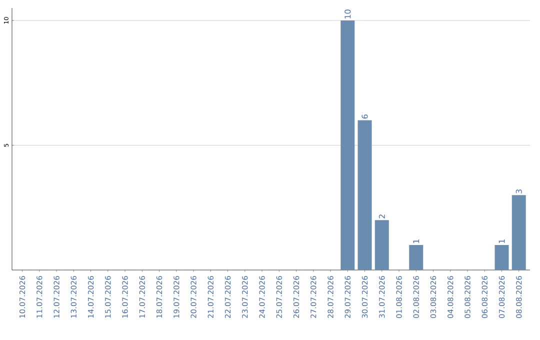 This screenshot has width=540, height=340. What do you see at coordinates (519, 191) in the screenshot?
I see `data-label: 3` at bounding box center [519, 191].